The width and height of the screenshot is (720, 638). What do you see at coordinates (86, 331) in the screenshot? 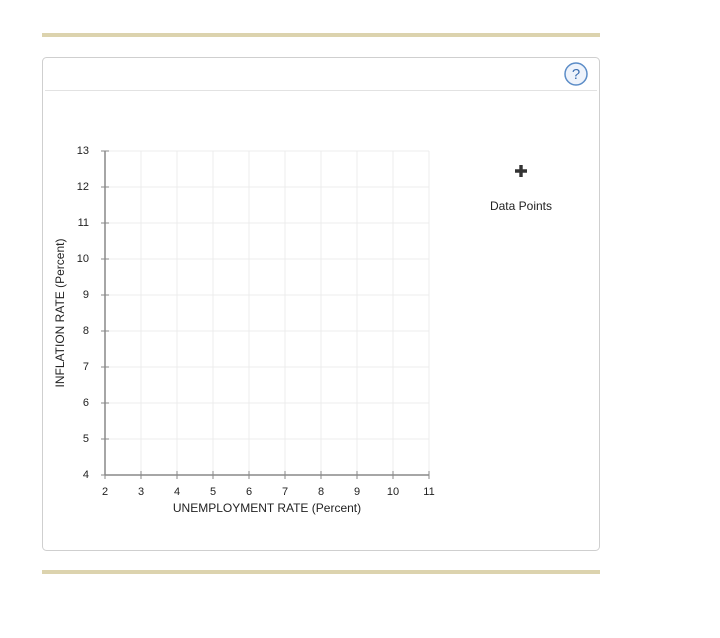
I see `y-tick-label: 8` at bounding box center [86, 331].